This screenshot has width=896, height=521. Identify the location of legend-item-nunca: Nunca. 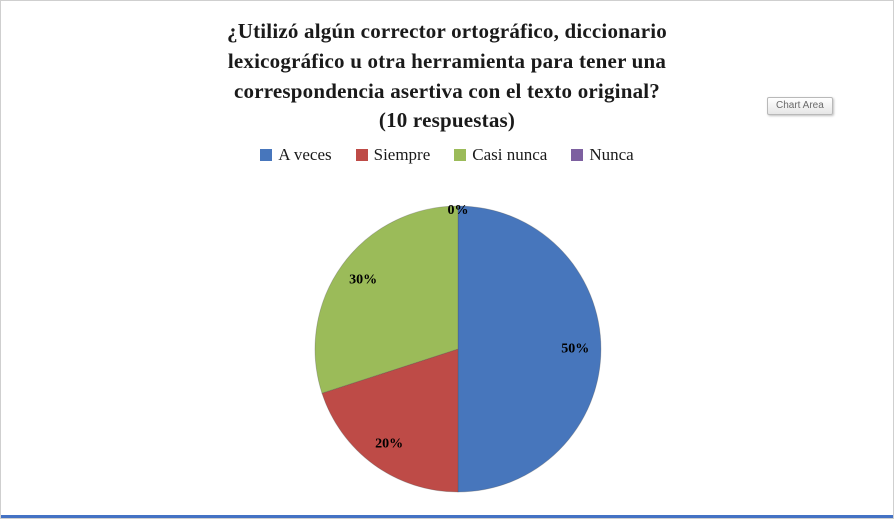
(602, 155).